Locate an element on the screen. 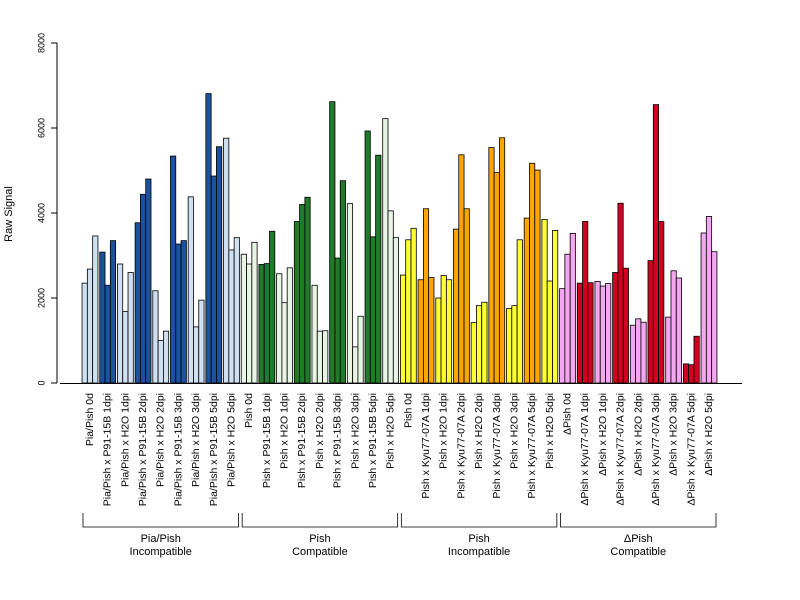  x-tick-label: Pia/Pish x H2O 3dpi is located at coordinates (196, 440).